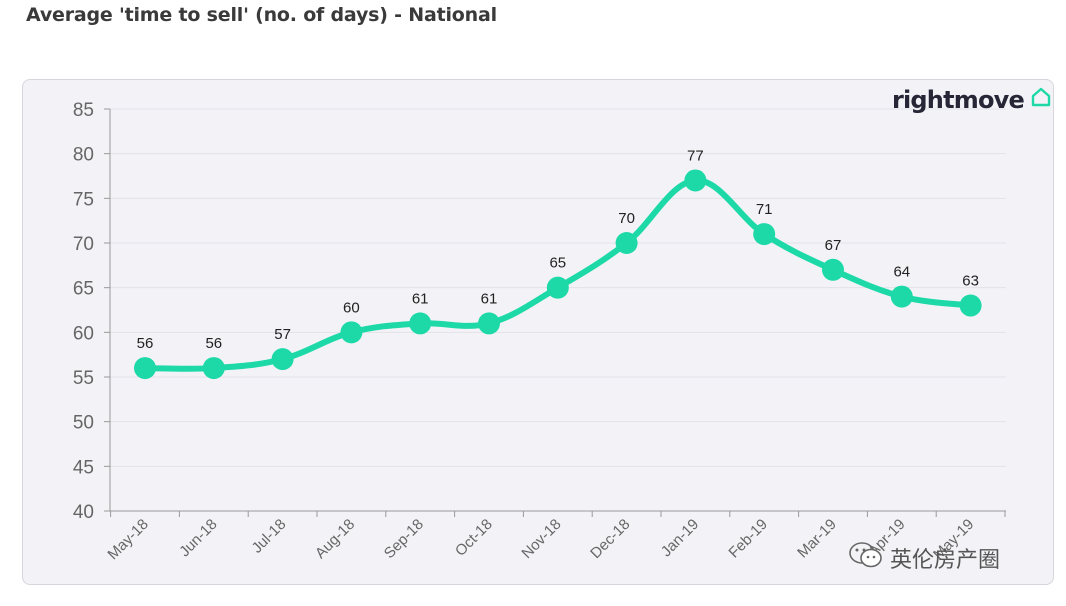 This screenshot has width=1066, height=606. I want to click on data-label: 71, so click(764, 209).